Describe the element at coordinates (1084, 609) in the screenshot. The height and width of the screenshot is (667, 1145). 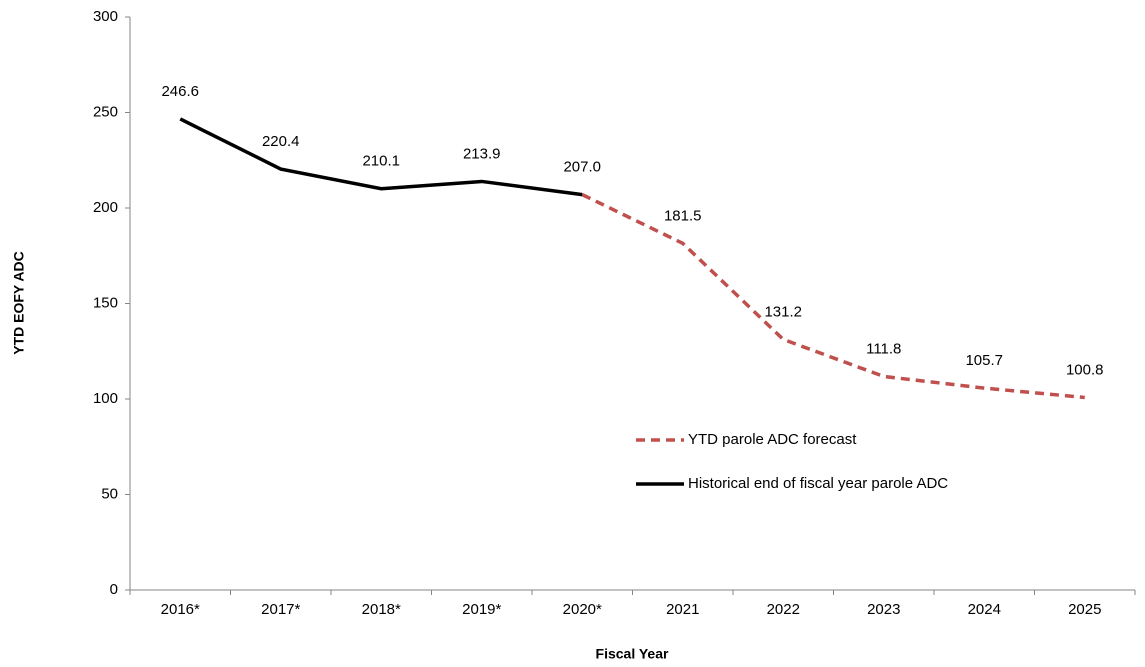
I see `x-tick-label: 2025` at that location.